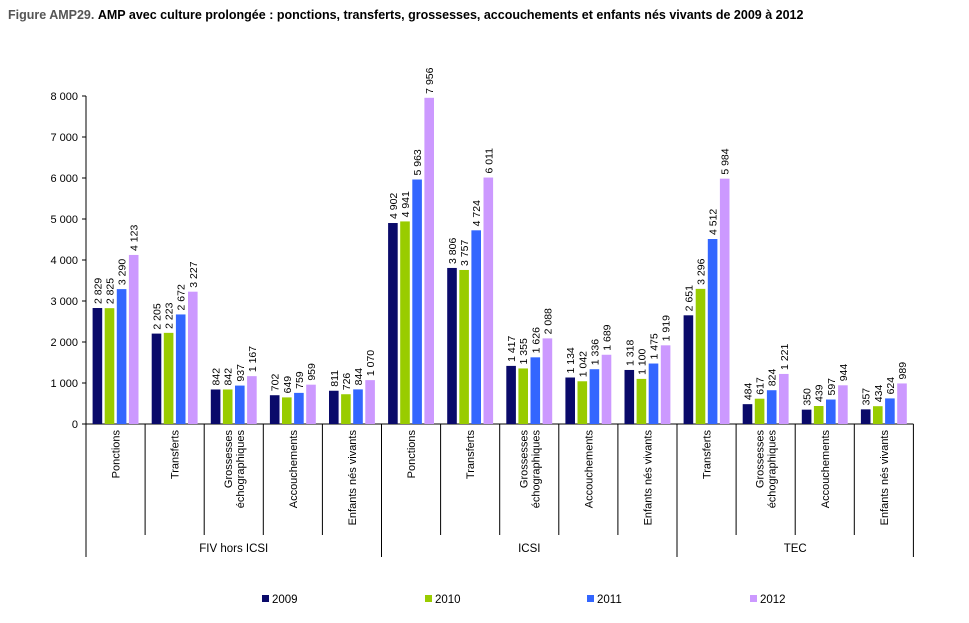 The width and height of the screenshot is (969, 623). What do you see at coordinates (418, 162) in the screenshot?
I see `data-label: 5 963` at bounding box center [418, 162].